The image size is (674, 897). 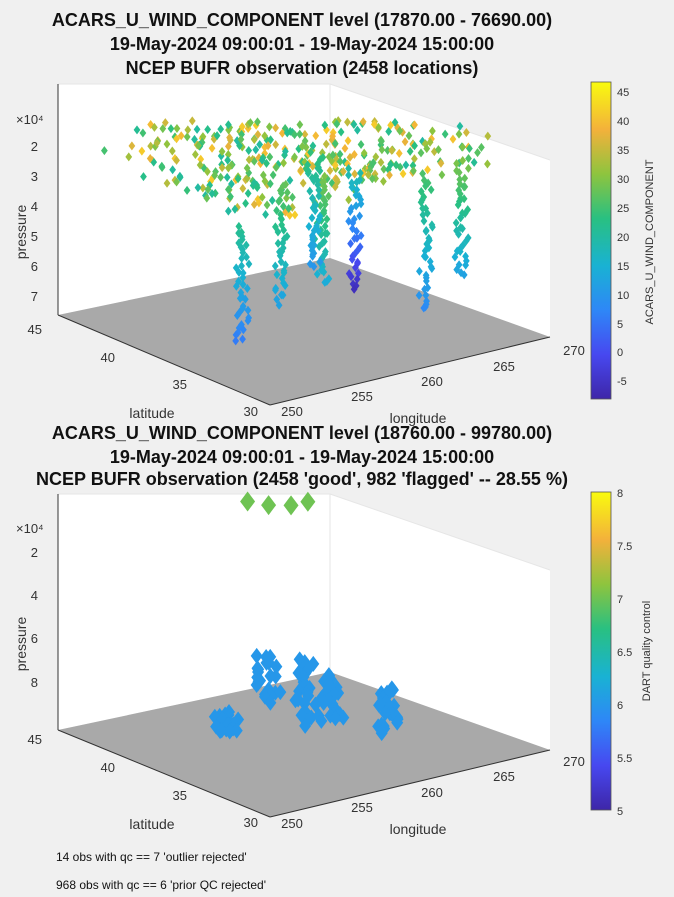 I want to click on panel-2-floor, so click(x=304, y=744).